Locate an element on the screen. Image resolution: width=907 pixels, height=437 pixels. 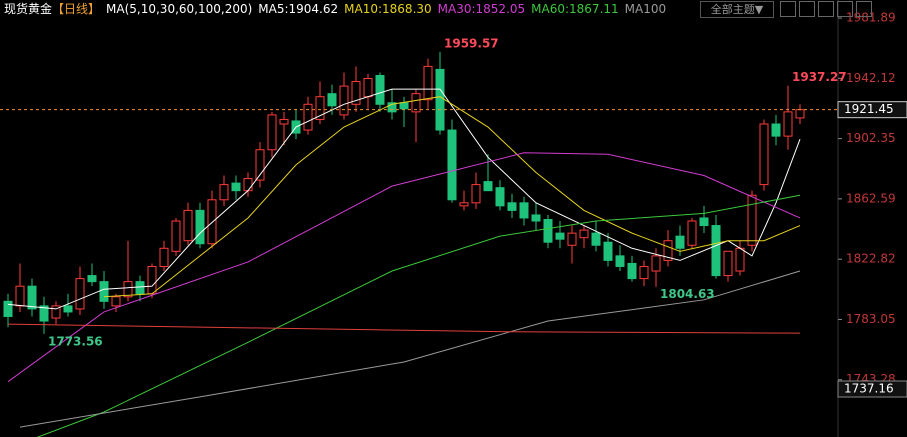
last-price-label: 1921.45 is located at coordinates (869, 109).